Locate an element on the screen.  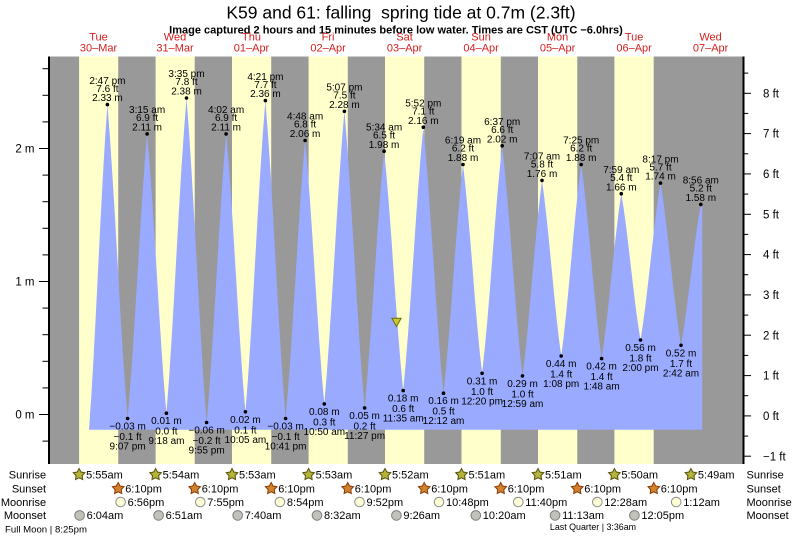
svg-text: 2.33 m is located at coordinates (107, 98).